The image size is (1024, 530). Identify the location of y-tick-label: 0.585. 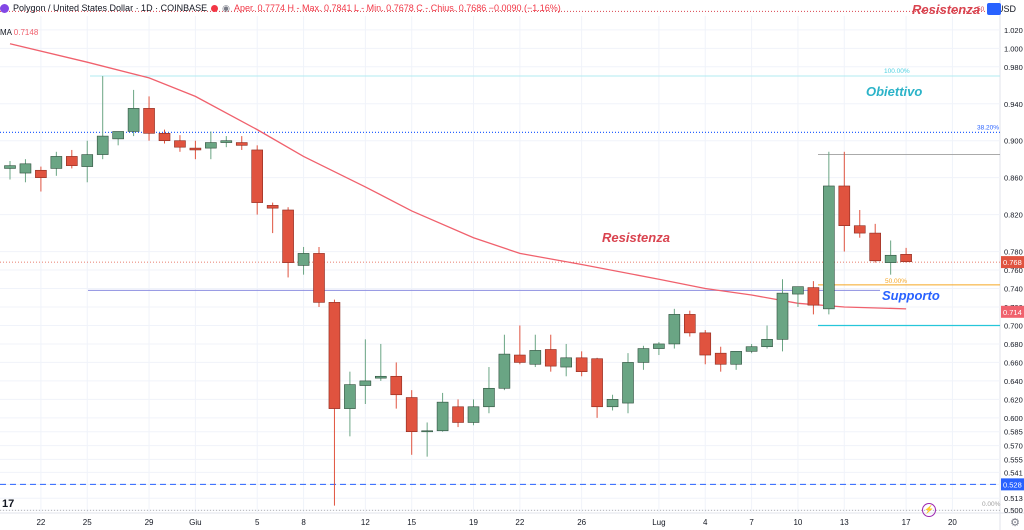
(1013, 432).